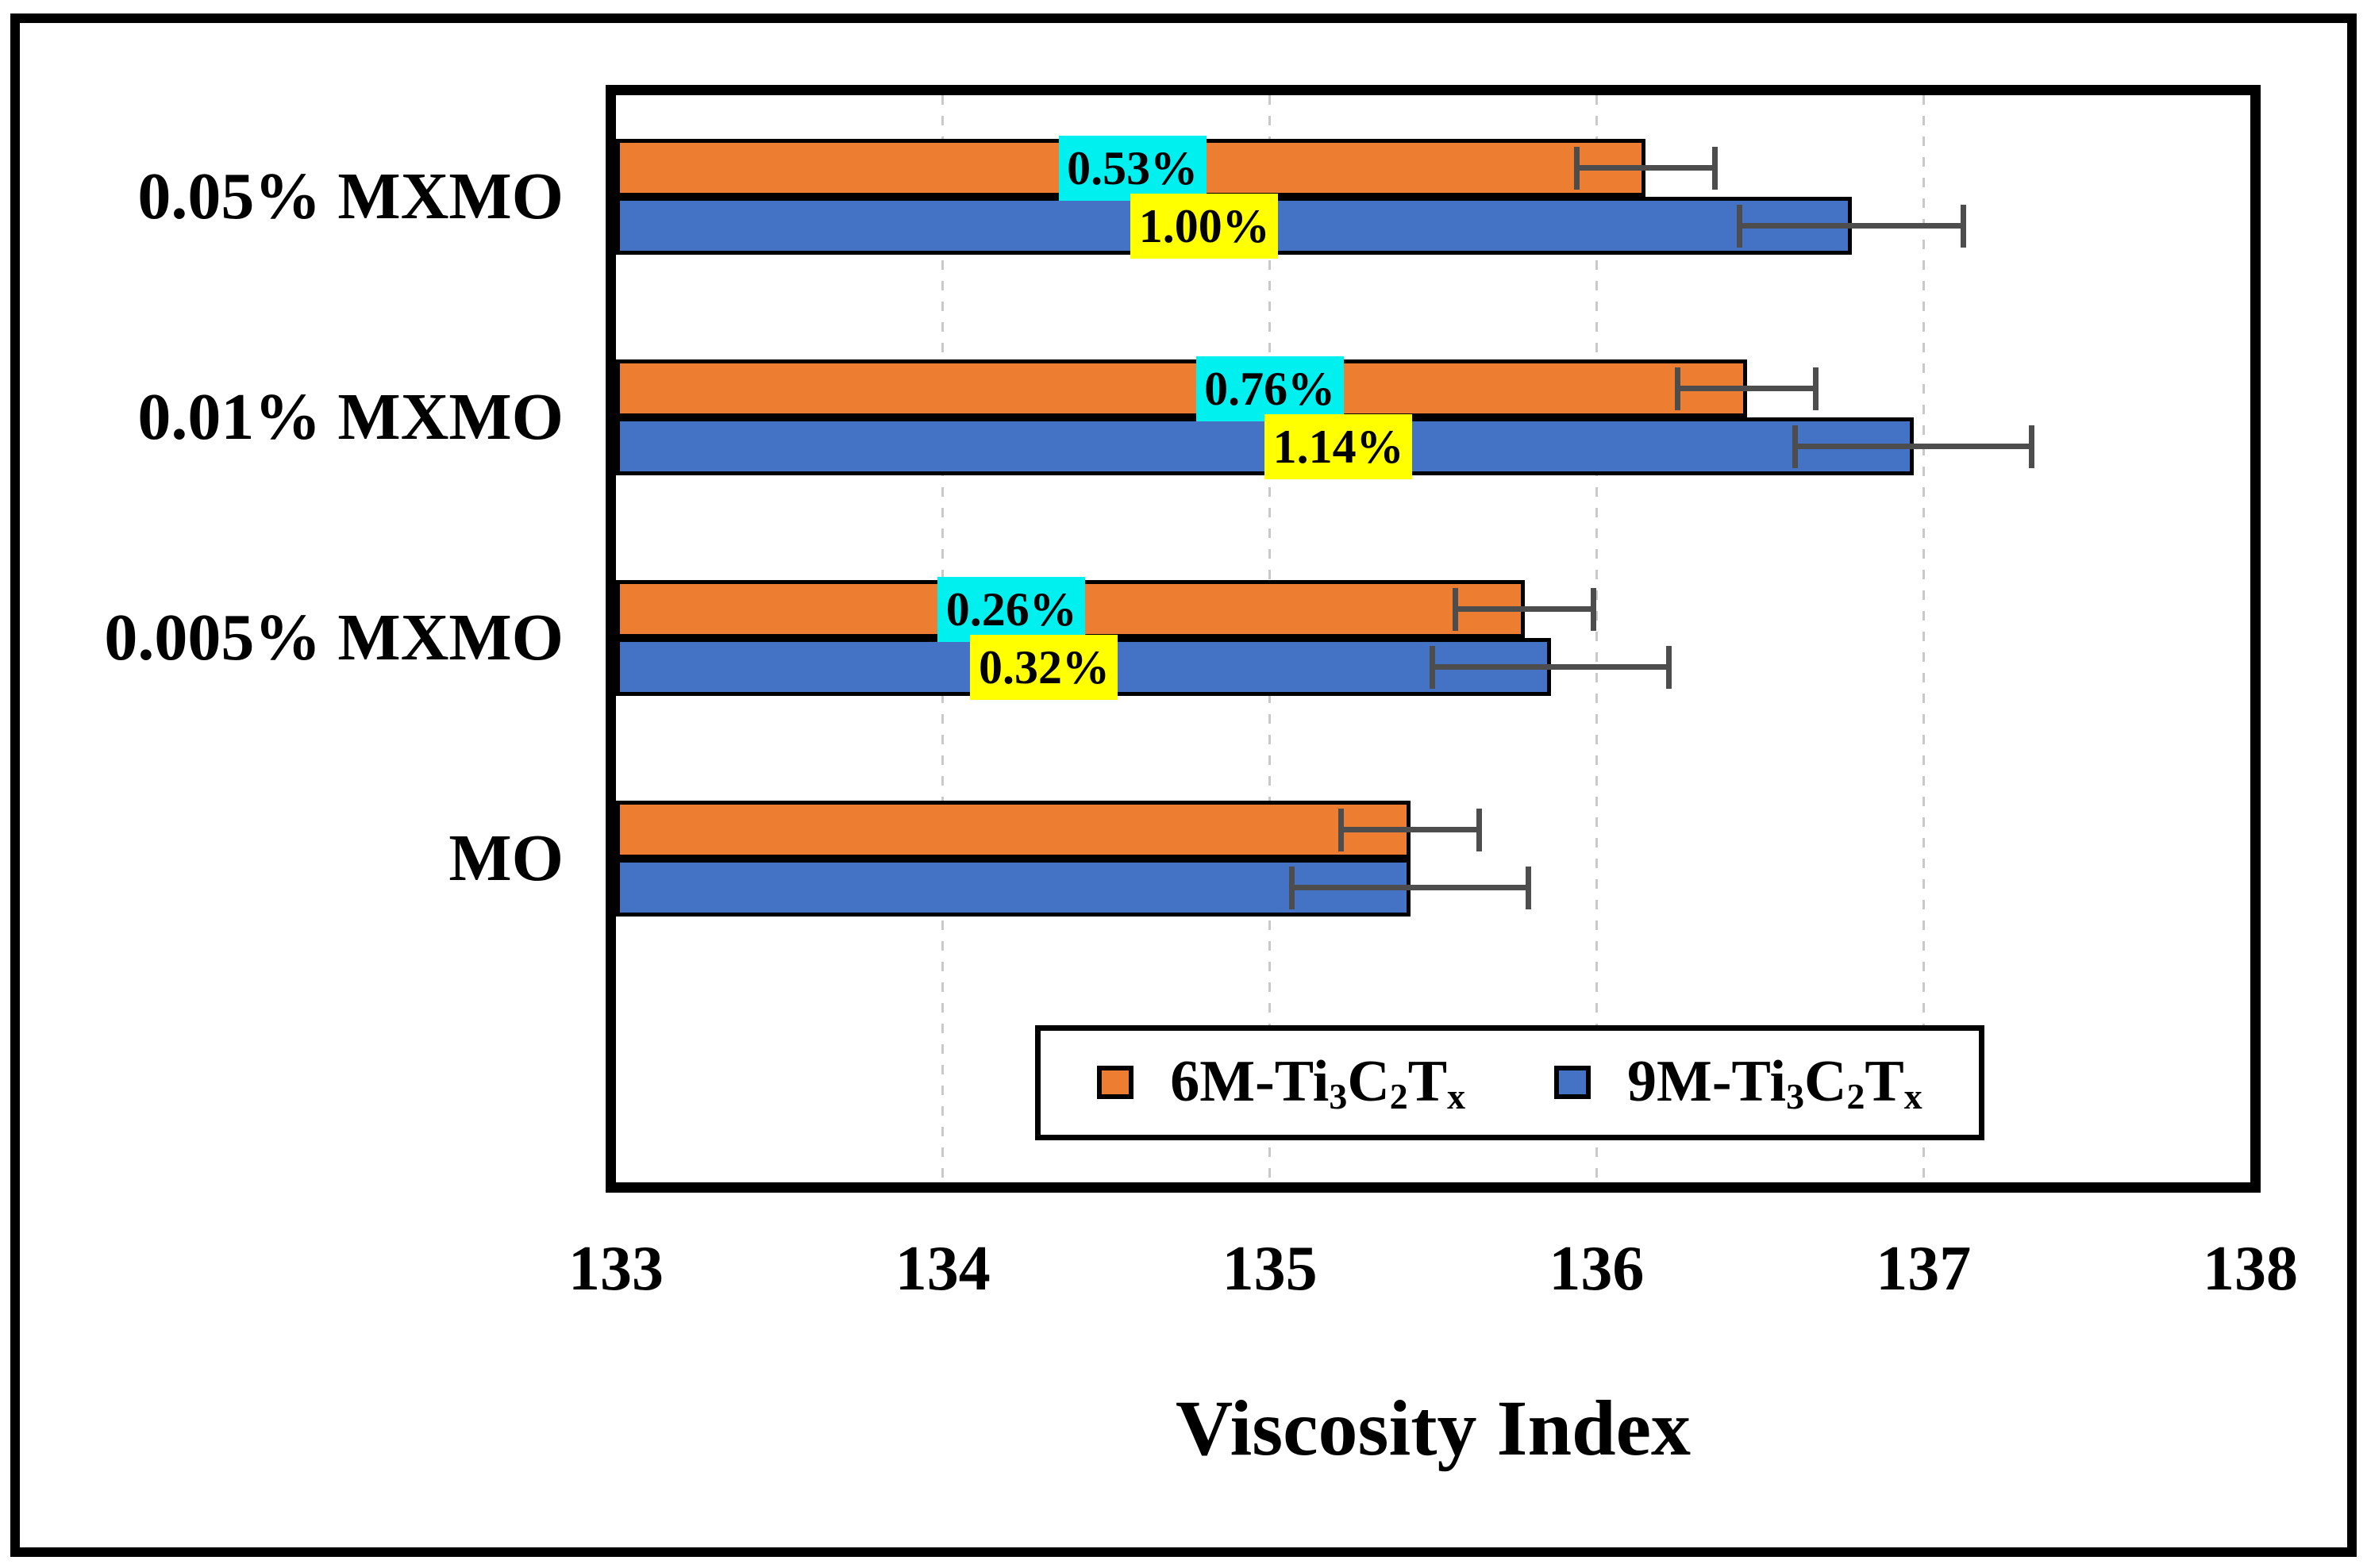 This screenshot has width=2367, height=1568. Describe the element at coordinates (1205, 226) in the screenshot. I see `bar-label-9m-row0: 1.00%` at that location.